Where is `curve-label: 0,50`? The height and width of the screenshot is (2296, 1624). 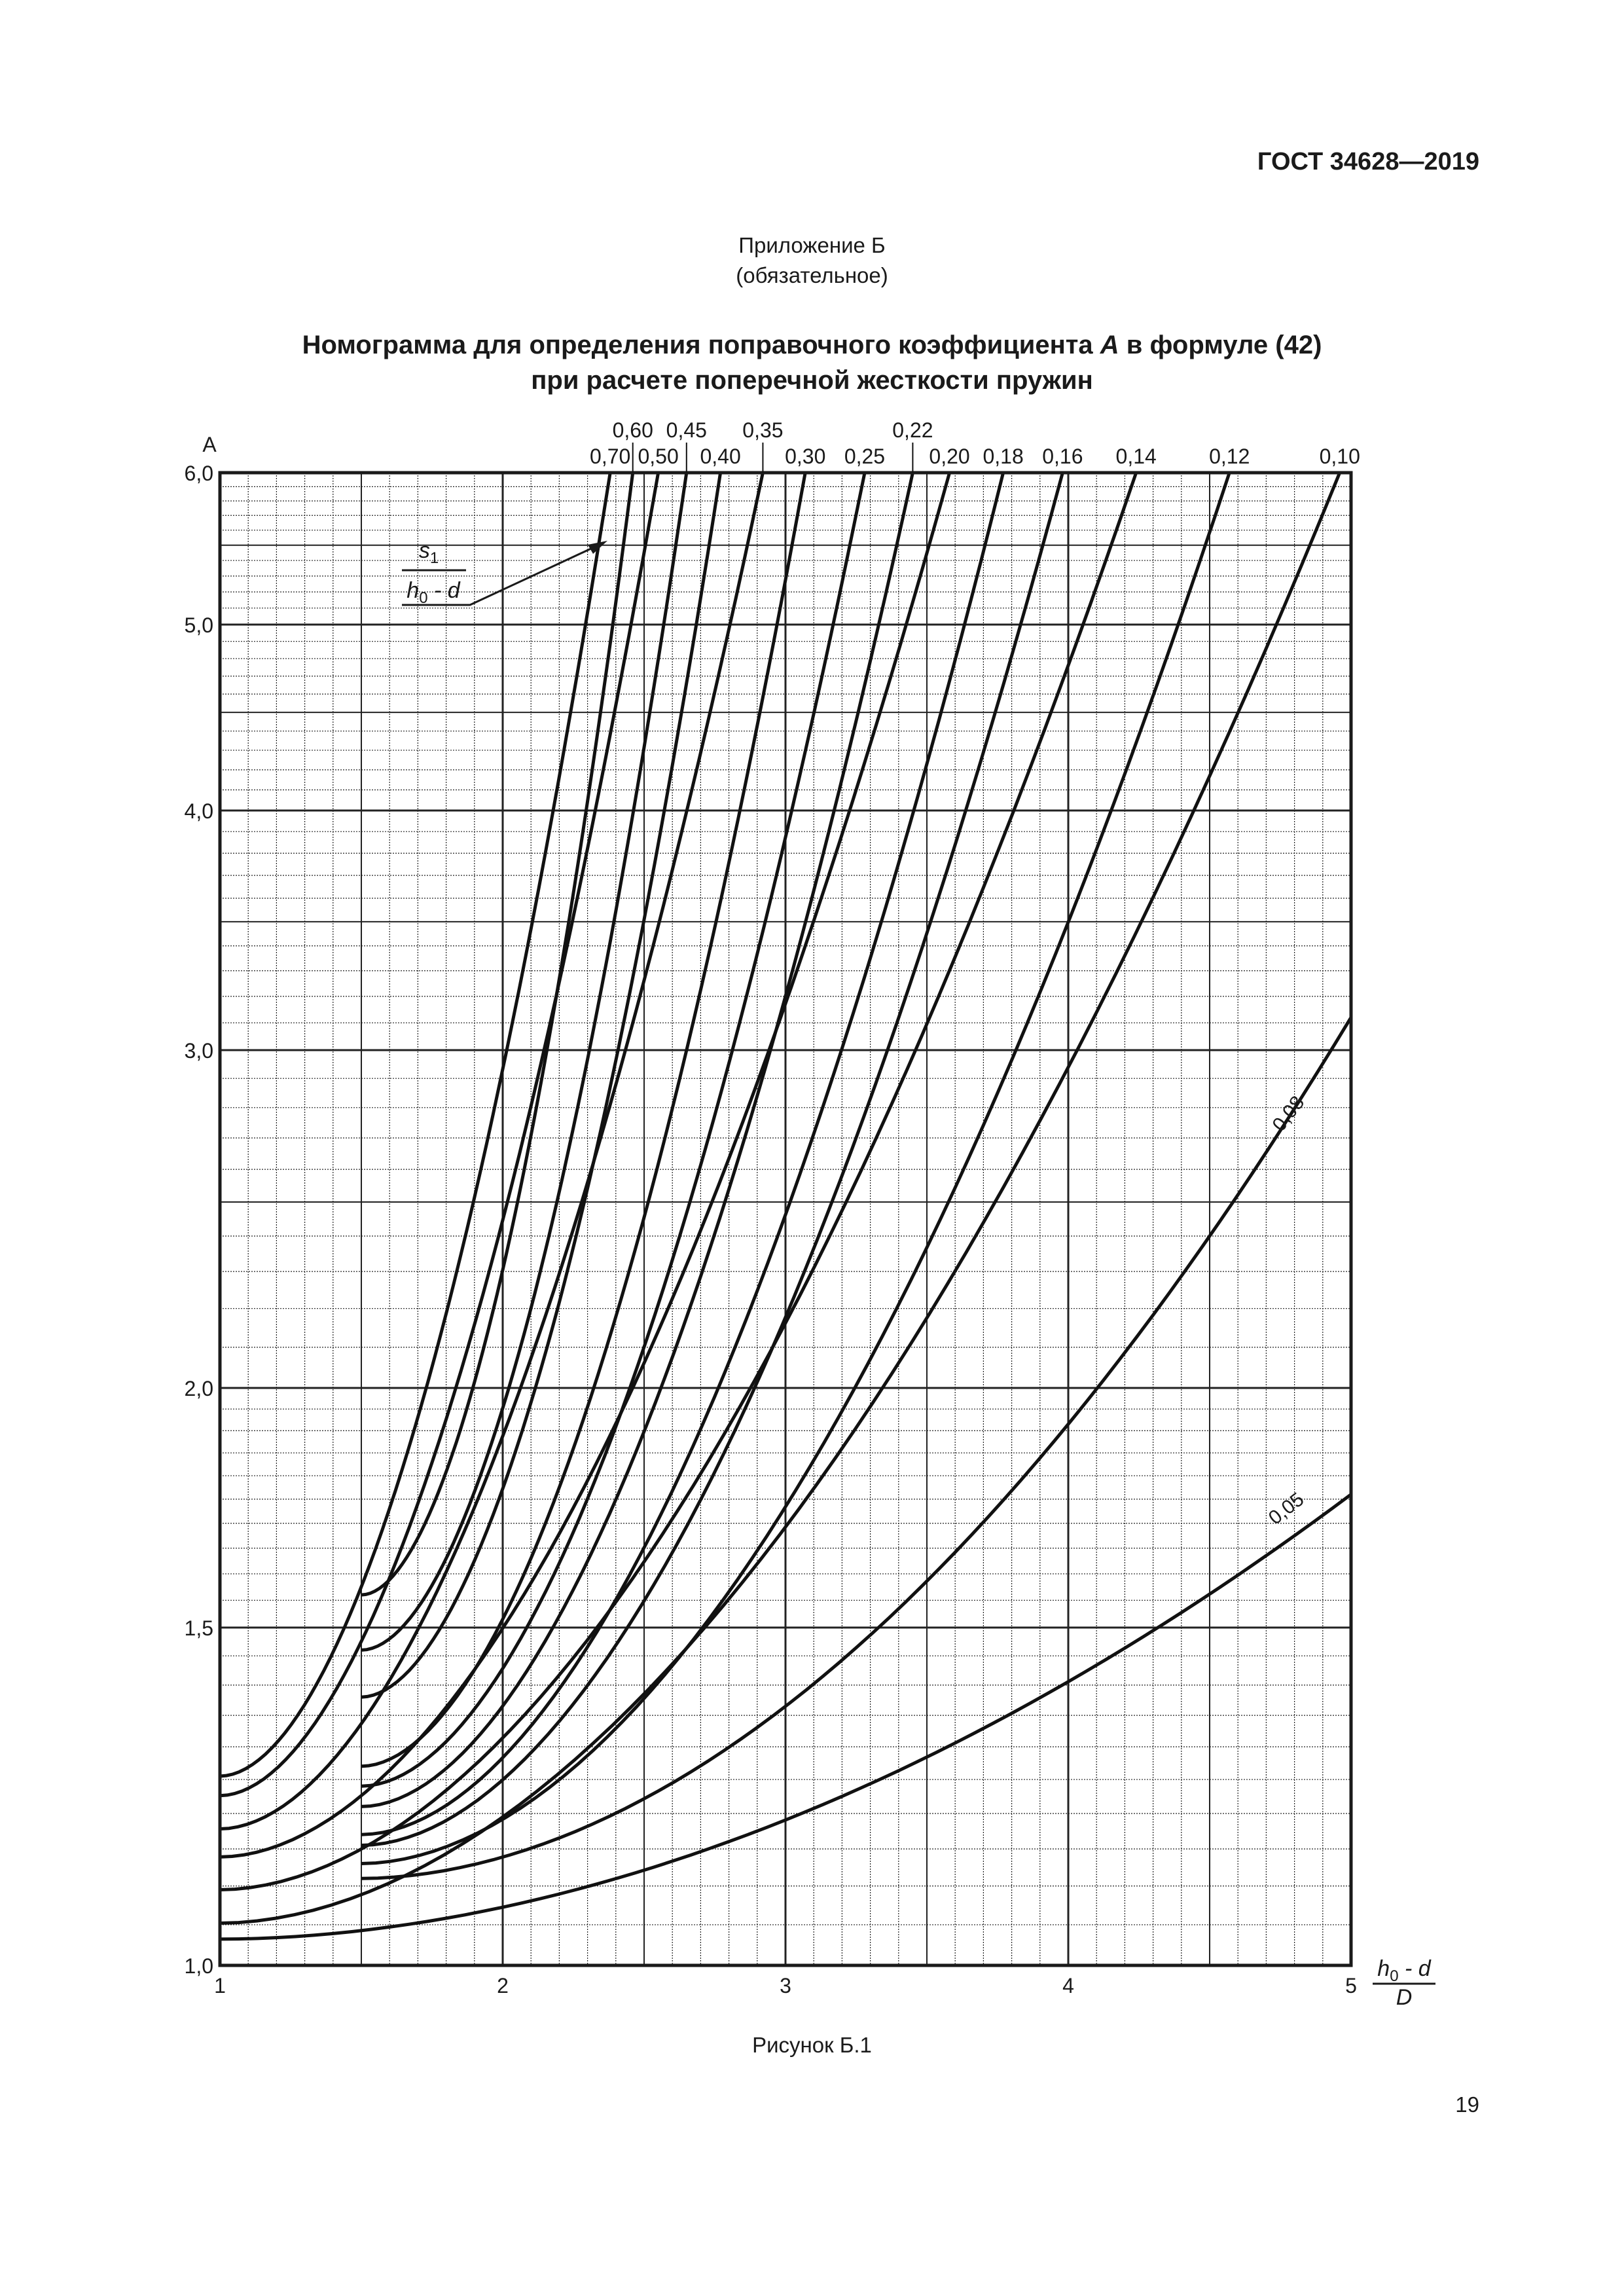
curve-label: 0,50 is located at coordinates (658, 456).